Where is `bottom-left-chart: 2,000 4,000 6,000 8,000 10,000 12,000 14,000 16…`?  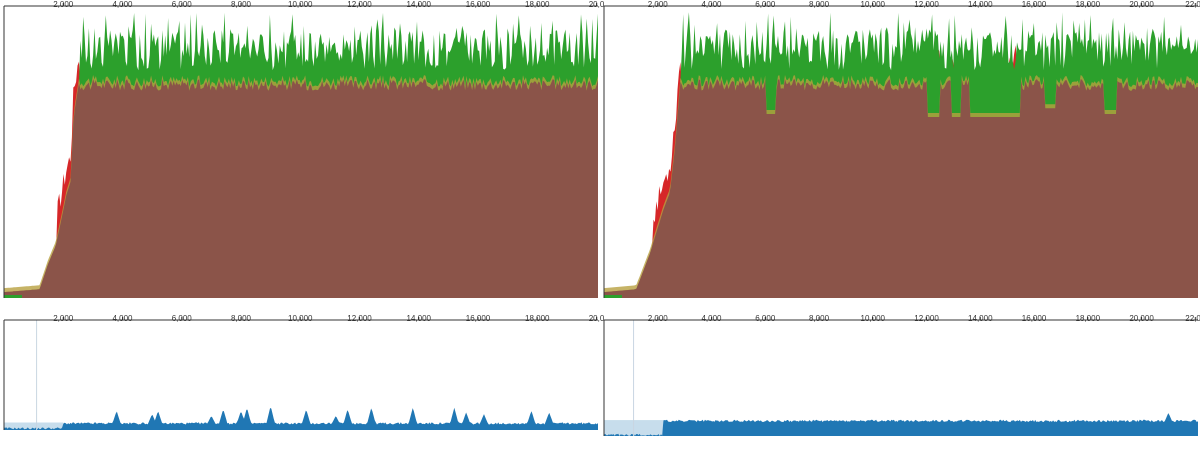 bottom-left-chart: 2,000 4,000 6,000 8,000 10,000 12,000 14,000 16… is located at coordinates (304, 372).